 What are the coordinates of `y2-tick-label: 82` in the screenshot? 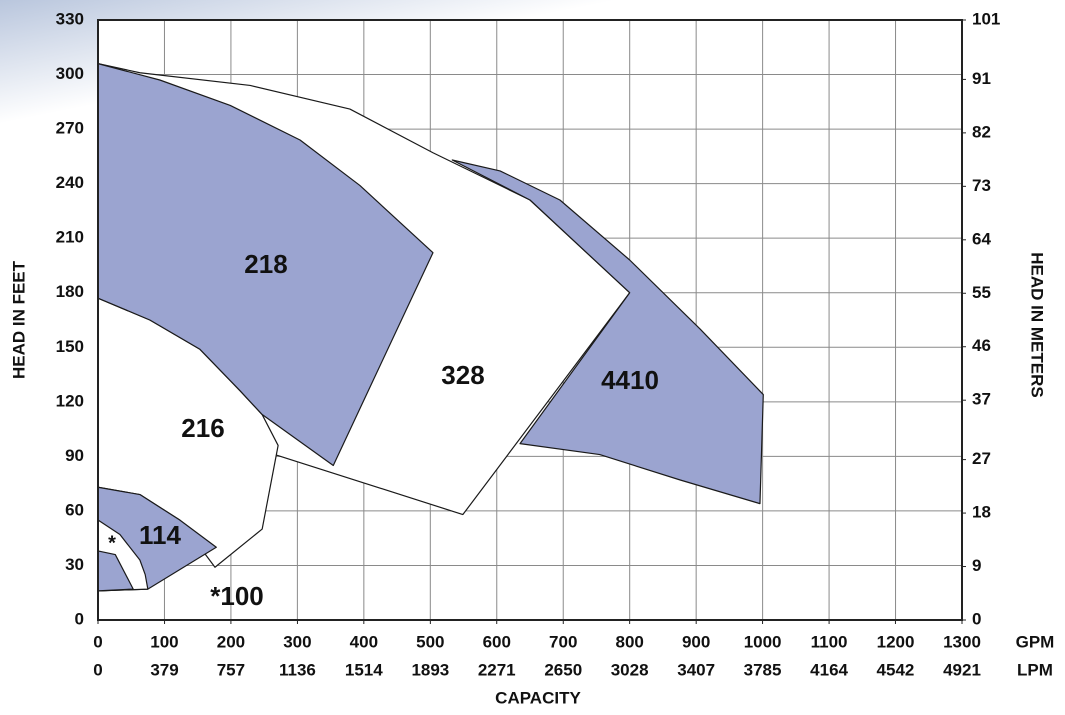 It's located at (981, 131).